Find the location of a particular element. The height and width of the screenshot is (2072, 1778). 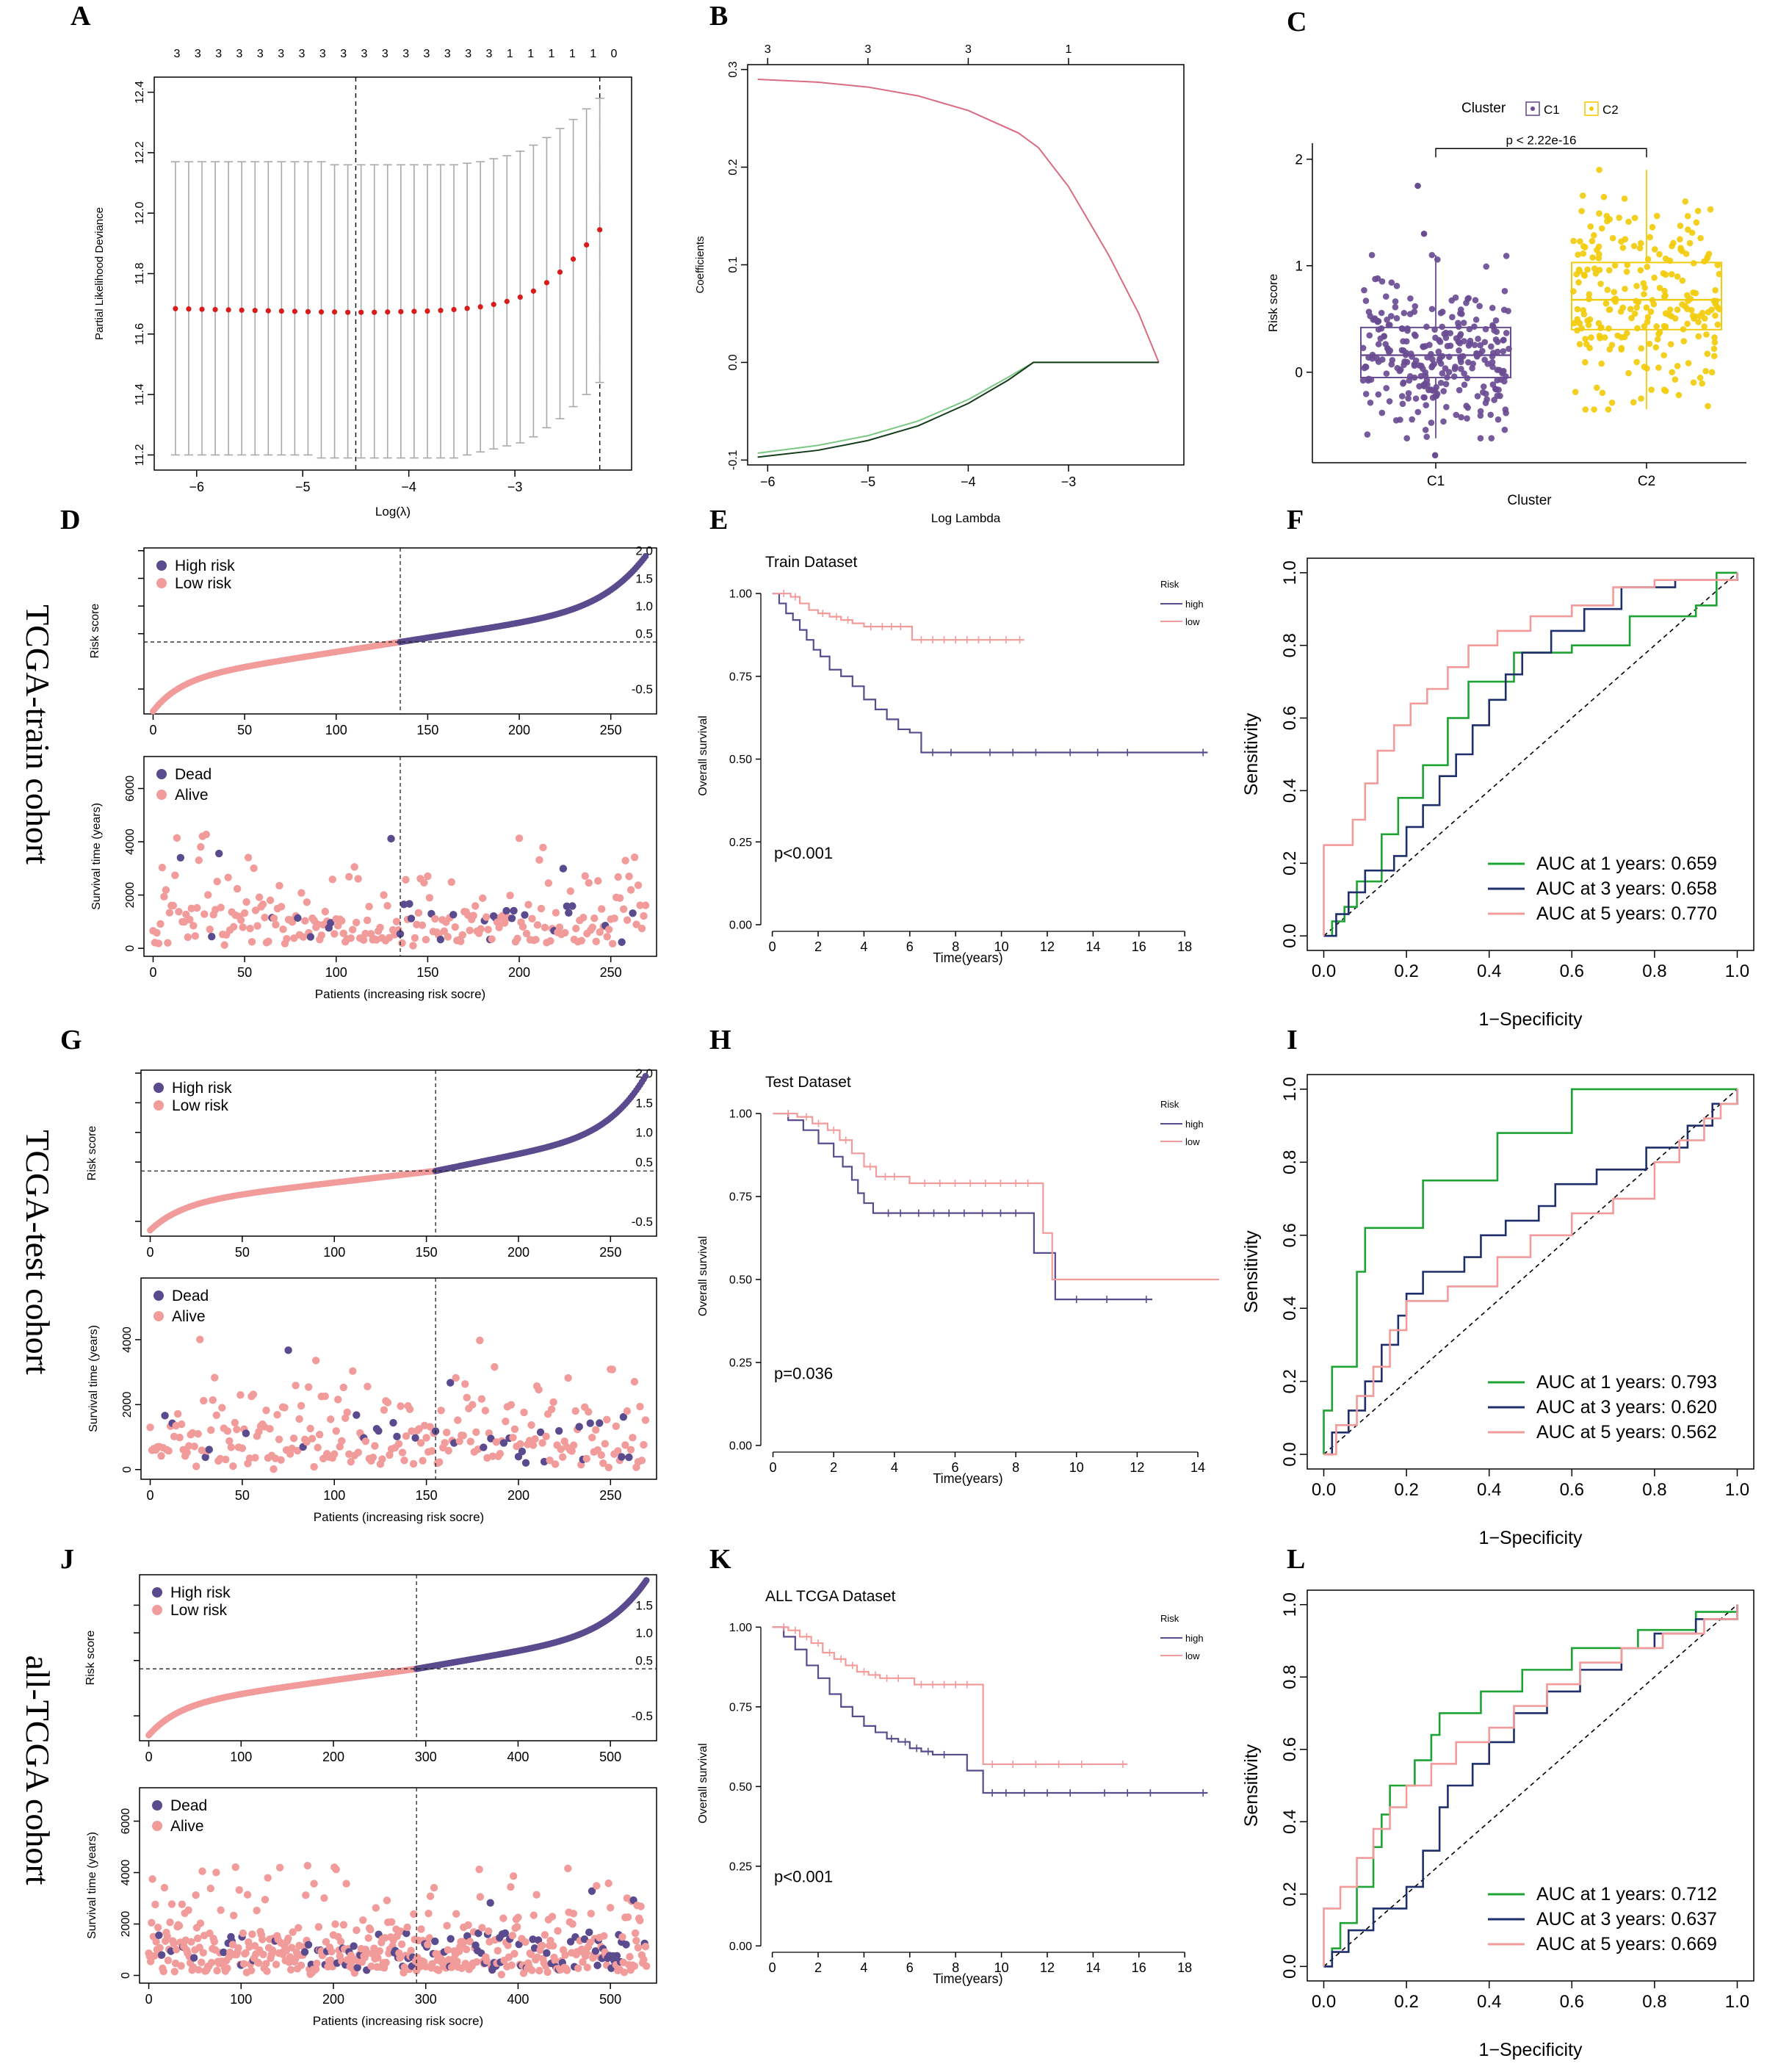

km-xtick-label: 10 is located at coordinates (1001, 1967).